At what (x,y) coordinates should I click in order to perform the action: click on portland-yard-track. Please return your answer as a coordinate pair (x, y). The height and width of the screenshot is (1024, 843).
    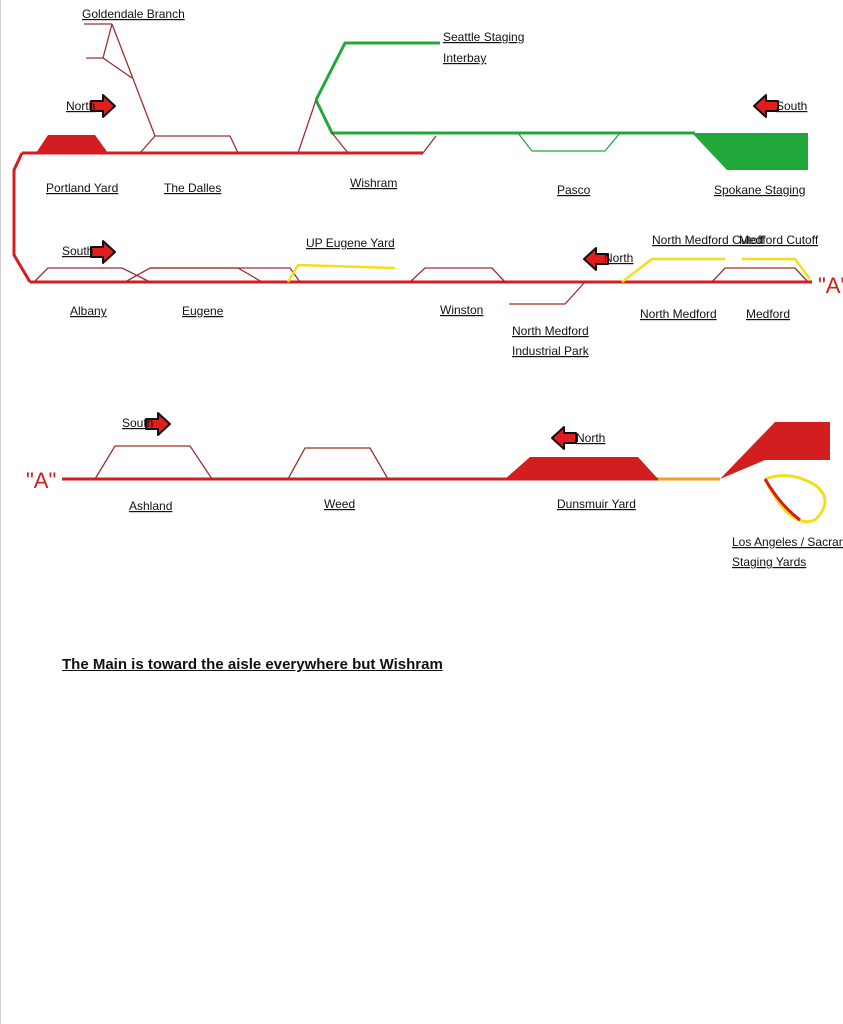
    Looking at the image, I should click on (72, 144).